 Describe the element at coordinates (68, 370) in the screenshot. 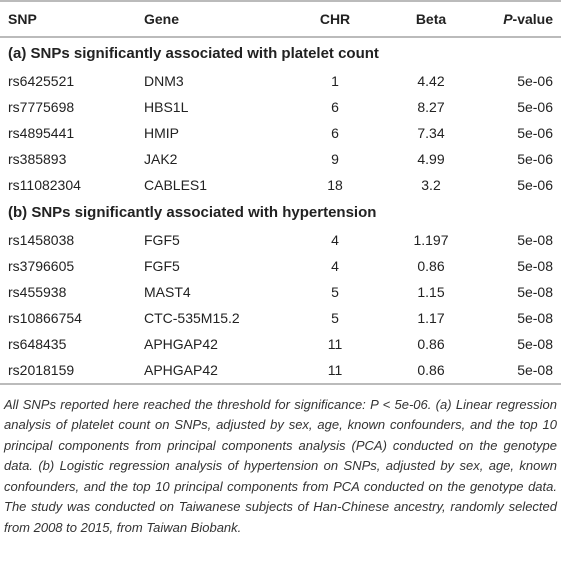

I see `cell: rs2018159` at that location.